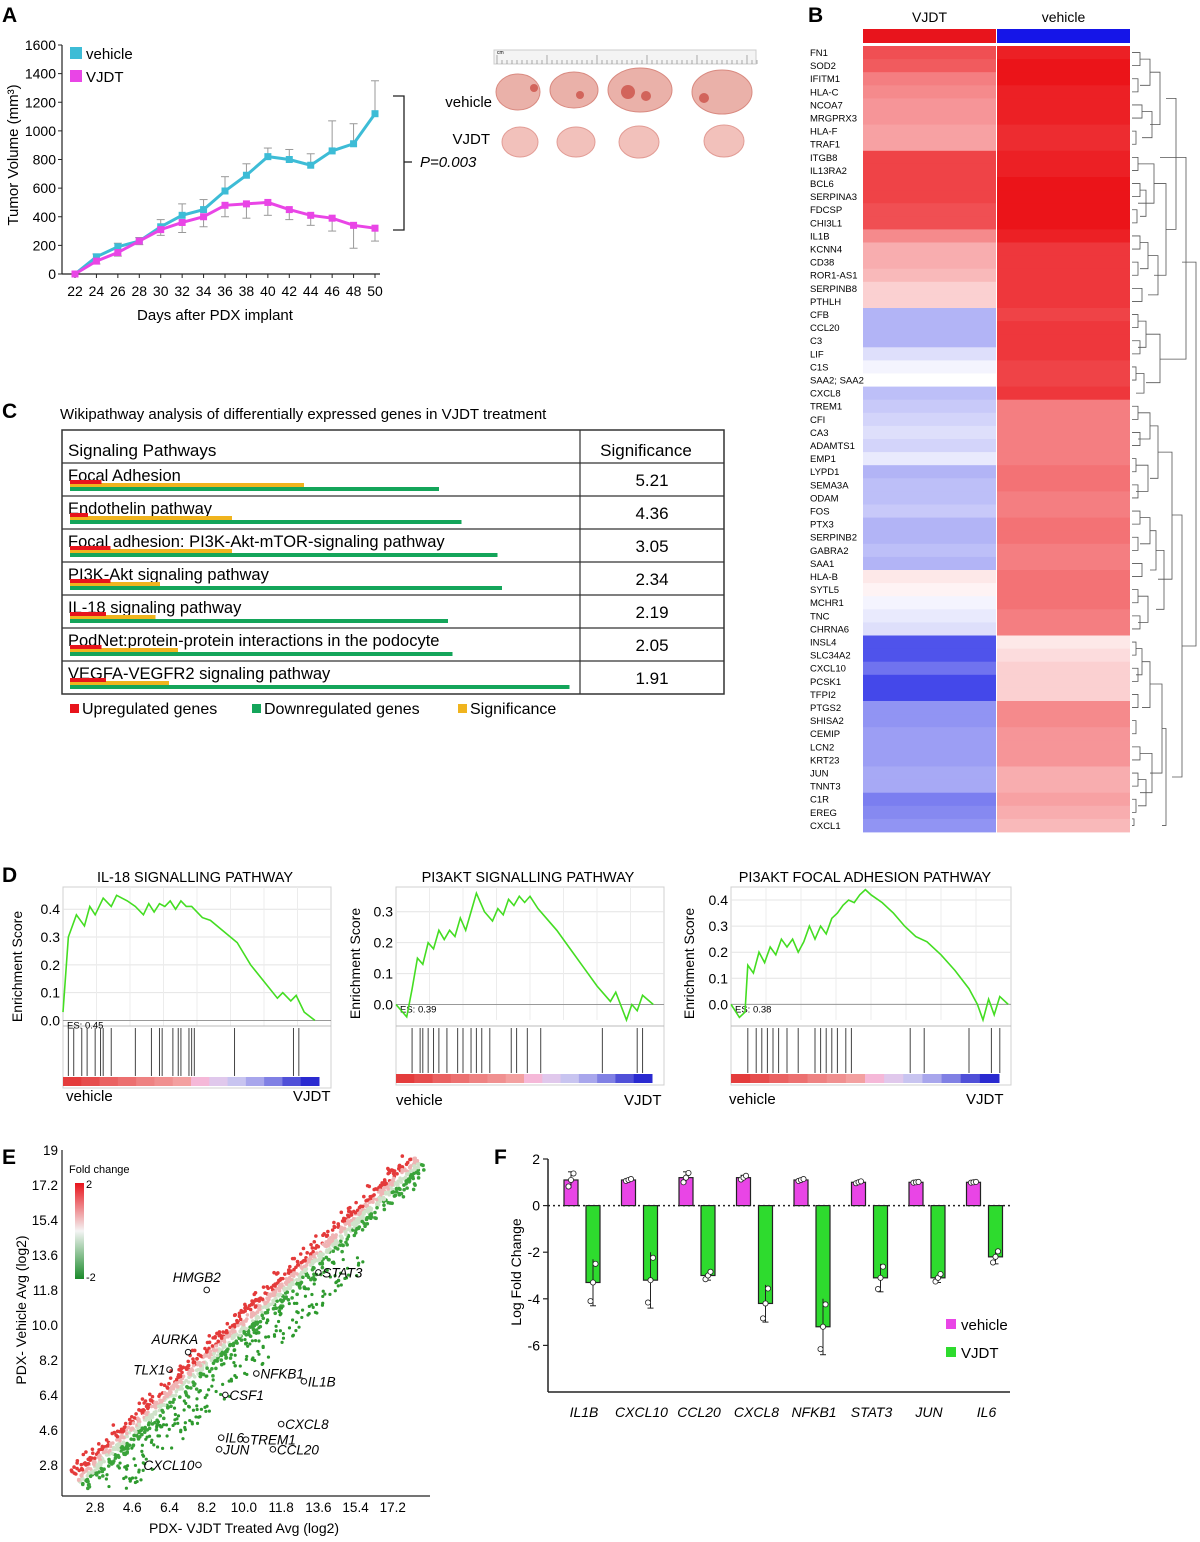 Image resolution: width=1200 pixels, height=1542 pixels. What do you see at coordinates (48, 1395) in the screenshot?
I see `y-tick-label: 6.4` at bounding box center [48, 1395].